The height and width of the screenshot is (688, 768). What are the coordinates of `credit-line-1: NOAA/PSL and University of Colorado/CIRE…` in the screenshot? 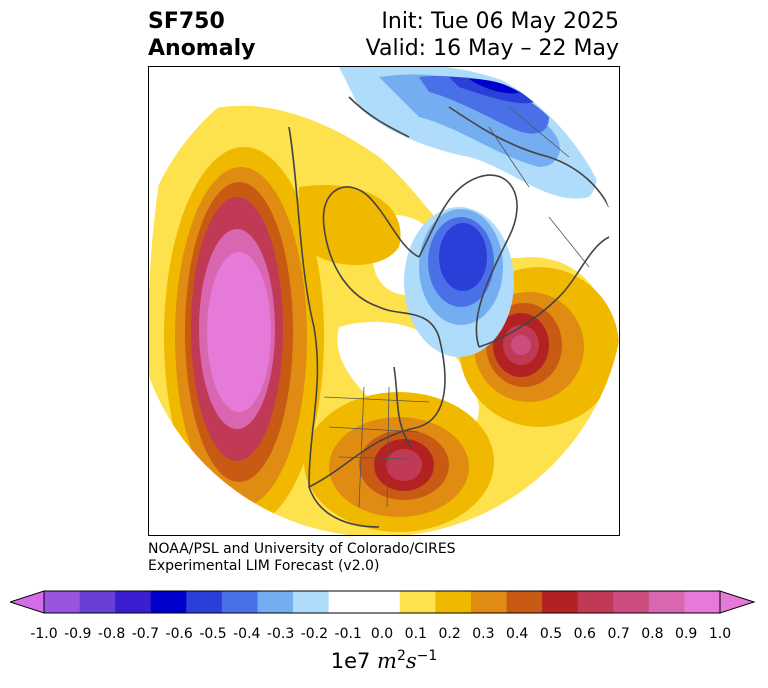 It's located at (302, 549).